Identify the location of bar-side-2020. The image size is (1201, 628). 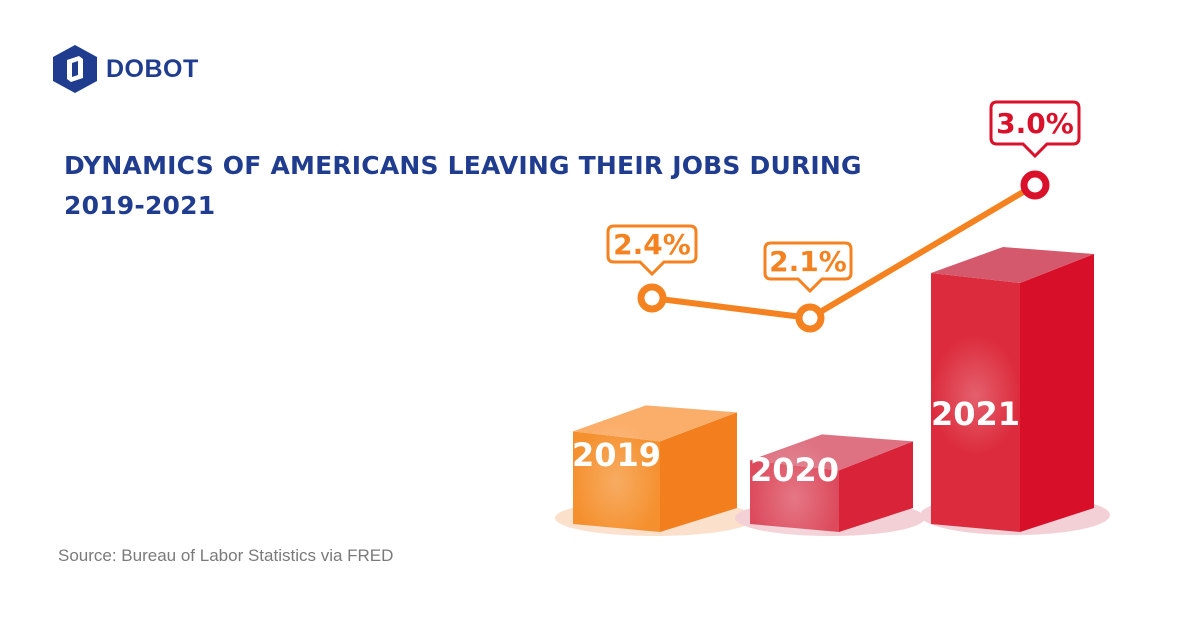
(876, 486).